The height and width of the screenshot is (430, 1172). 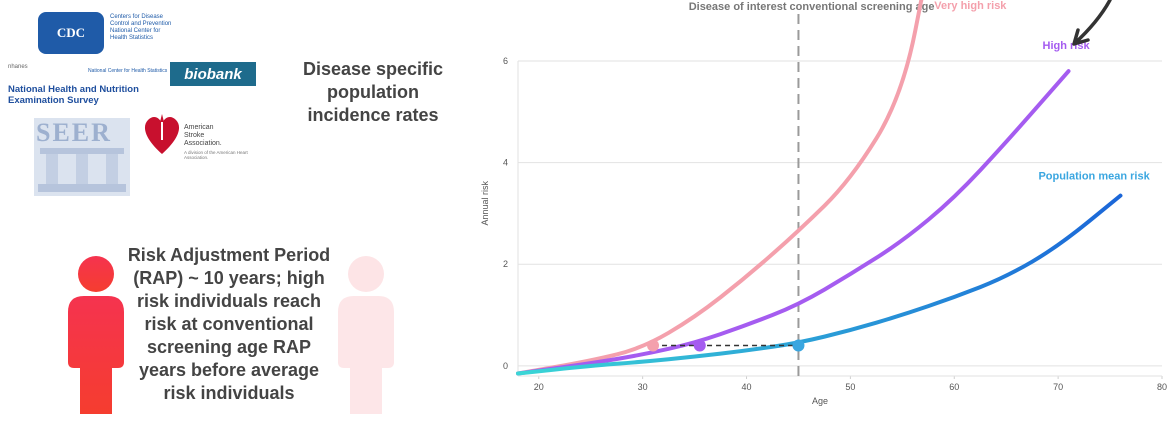 What do you see at coordinates (485, 202) in the screenshot?
I see `y-axis-label: Annual risk` at bounding box center [485, 202].